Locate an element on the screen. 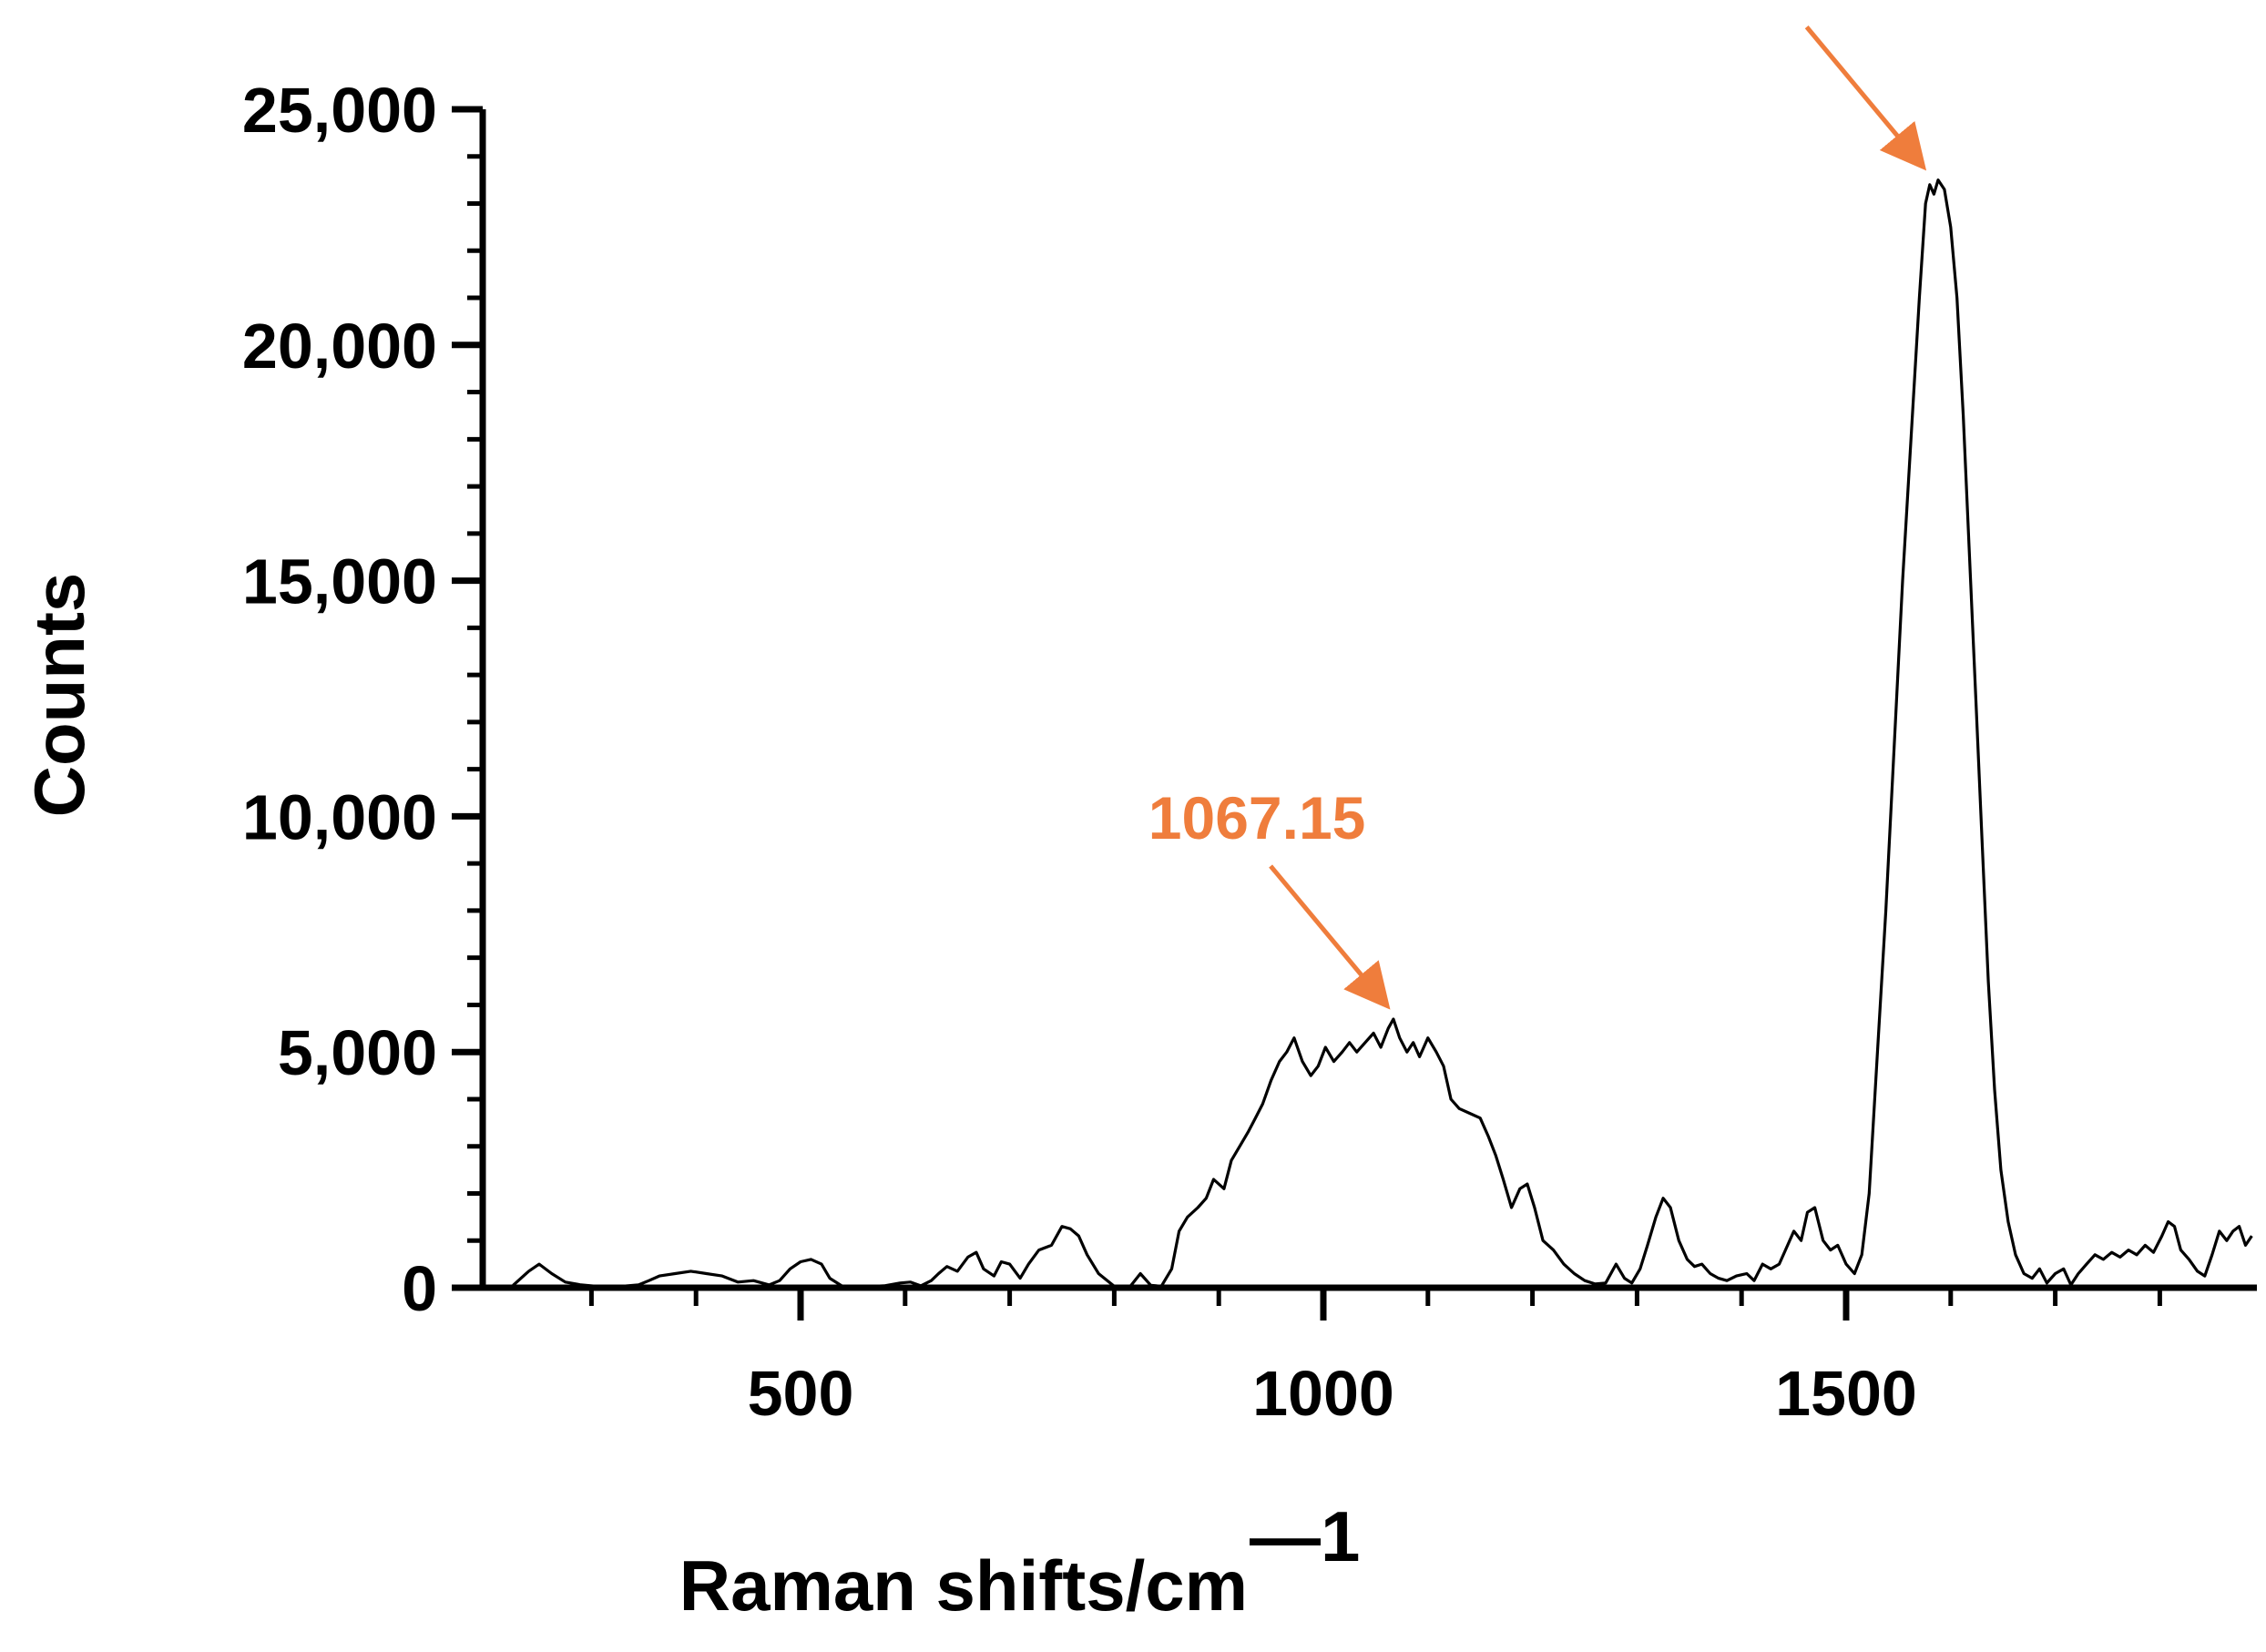 This screenshot has height=1652, width=2266. annotation-label: 1579.86 is located at coordinates (1793, 7).